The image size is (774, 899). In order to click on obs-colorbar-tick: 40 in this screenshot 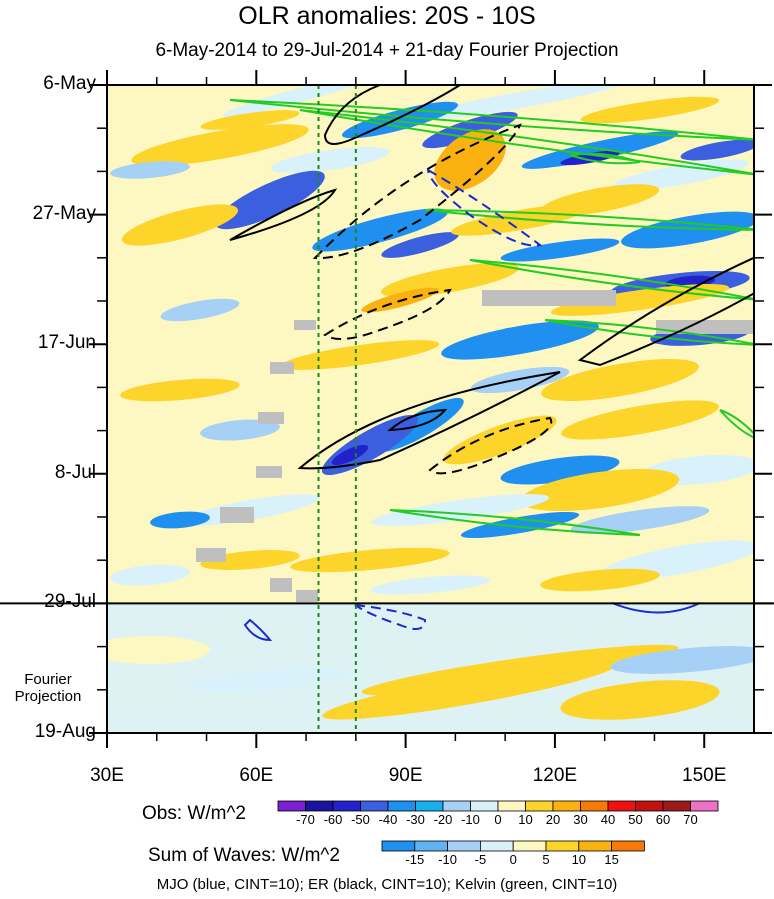, I will do `click(608, 819)`.